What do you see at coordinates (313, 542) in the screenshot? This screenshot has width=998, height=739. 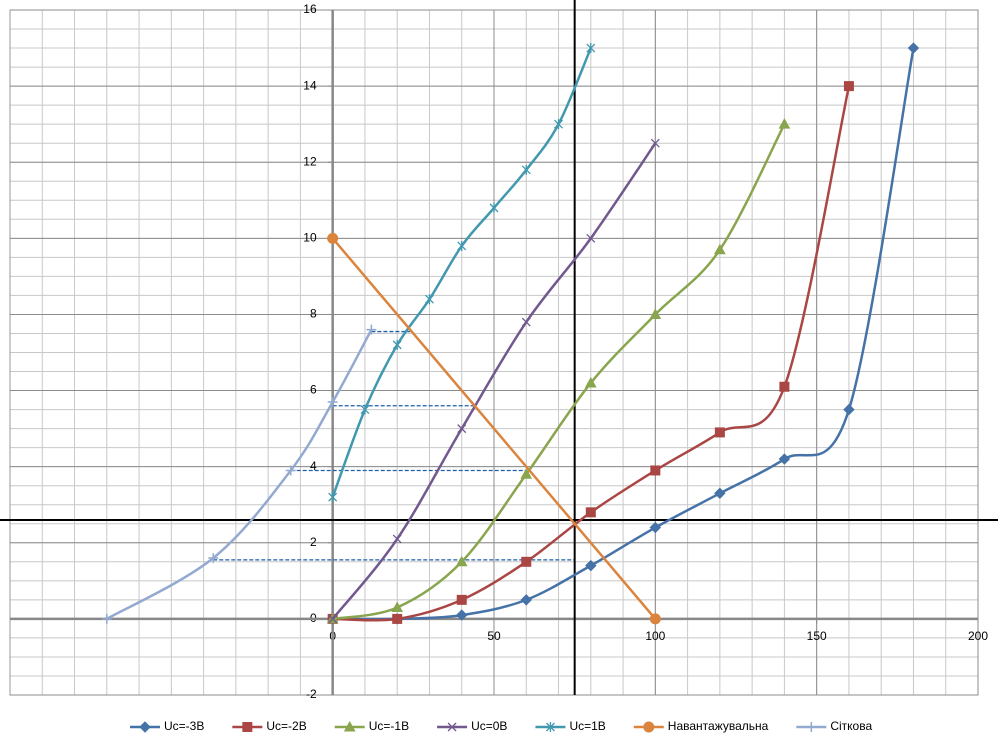 I see `y-tick-label: 2` at bounding box center [313, 542].